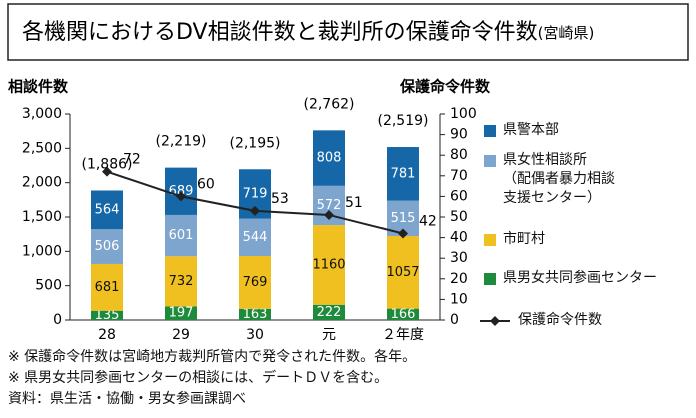 The image size is (696, 418). Describe the element at coordinates (329, 335) in the screenshot. I see `x-tick-label: 元` at that location.